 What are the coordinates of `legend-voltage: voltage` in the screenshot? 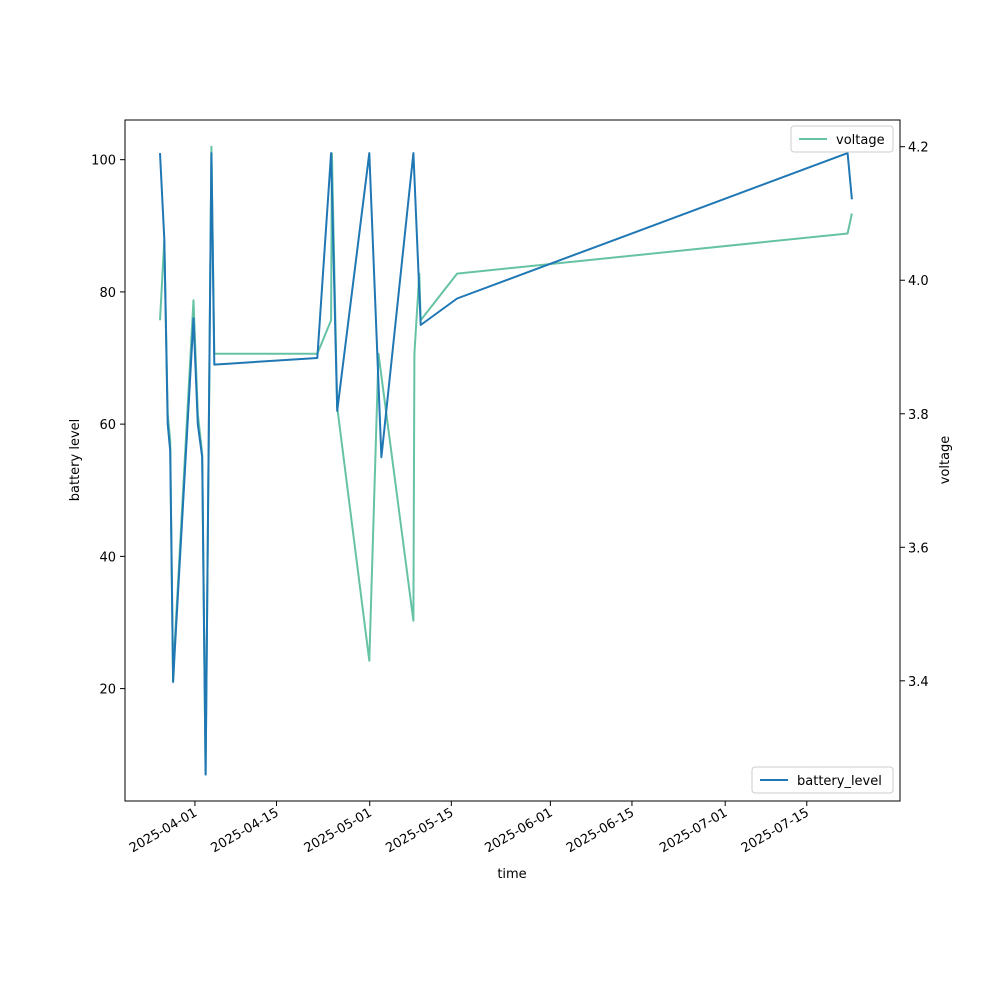 It's located at (842, 139).